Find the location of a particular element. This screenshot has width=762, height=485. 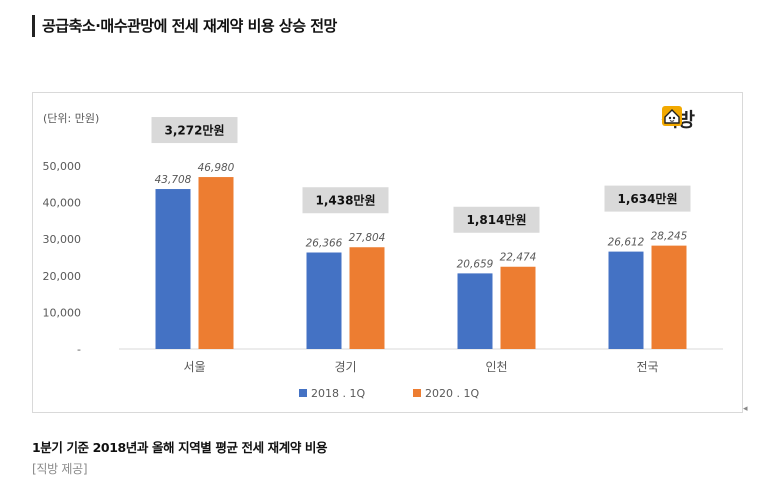

y-tick-label: 10,000 is located at coordinates (62, 312).